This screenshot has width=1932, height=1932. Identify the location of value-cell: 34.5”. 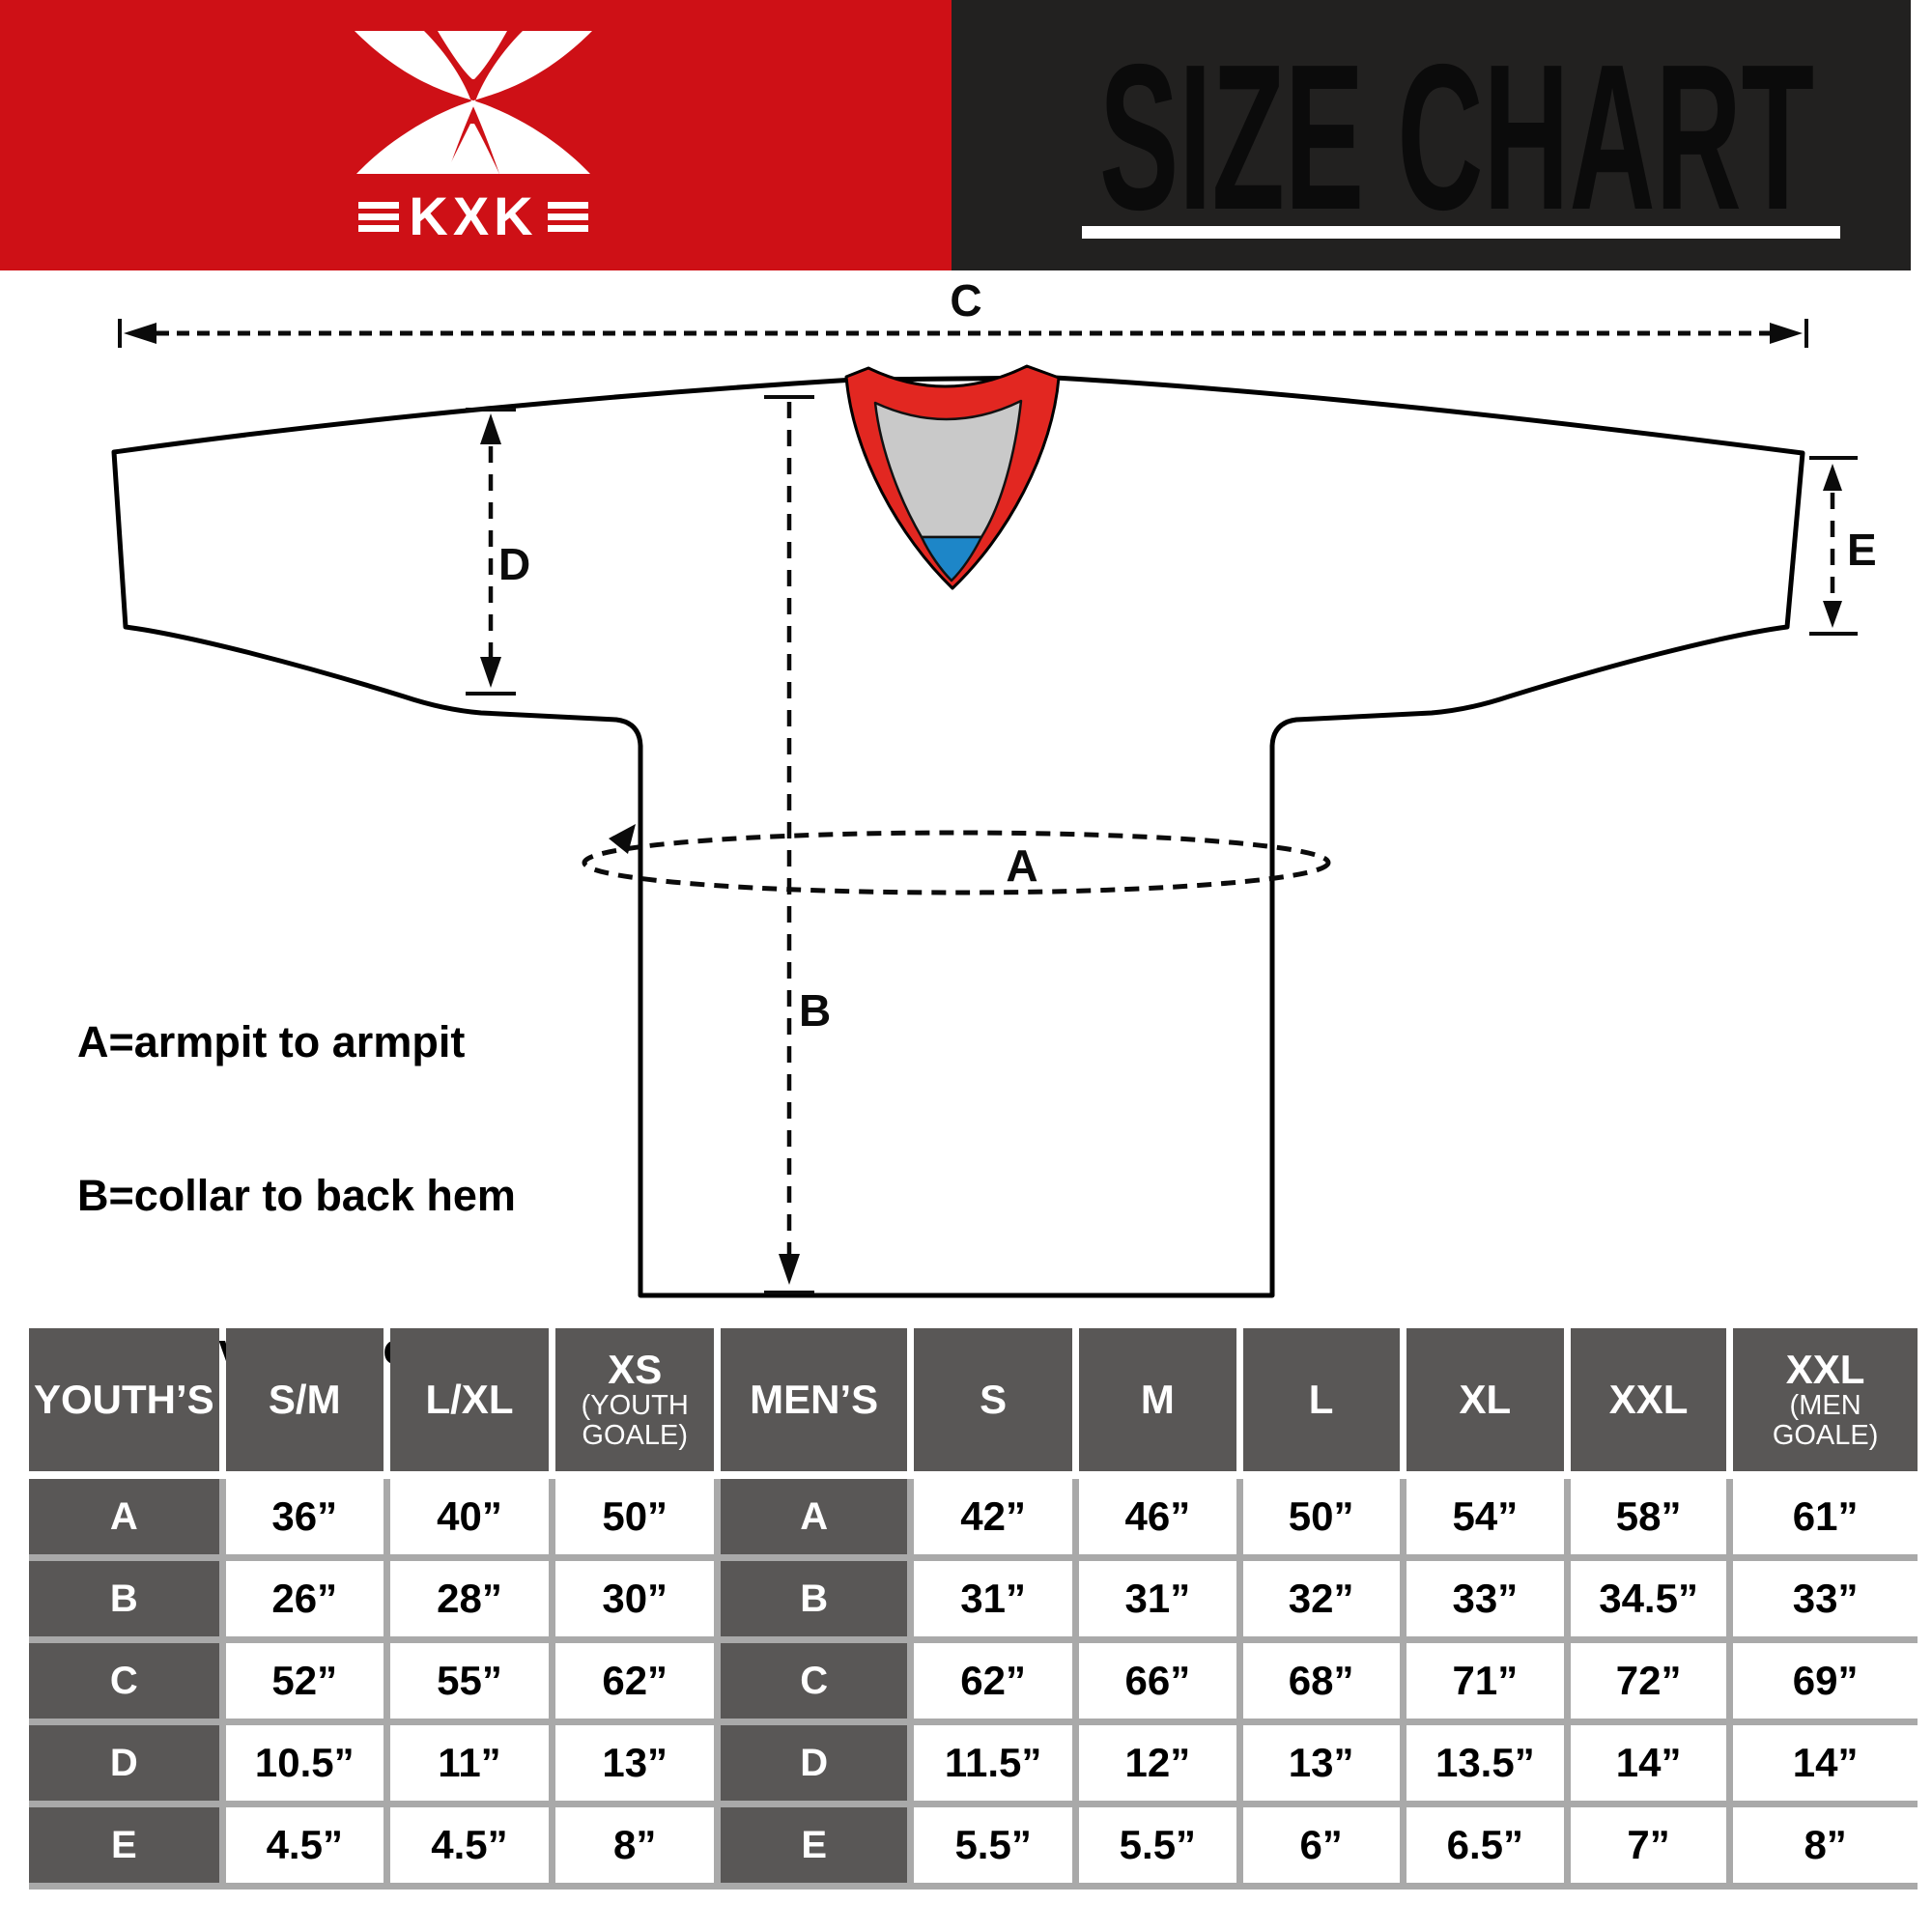
(1648, 1598).